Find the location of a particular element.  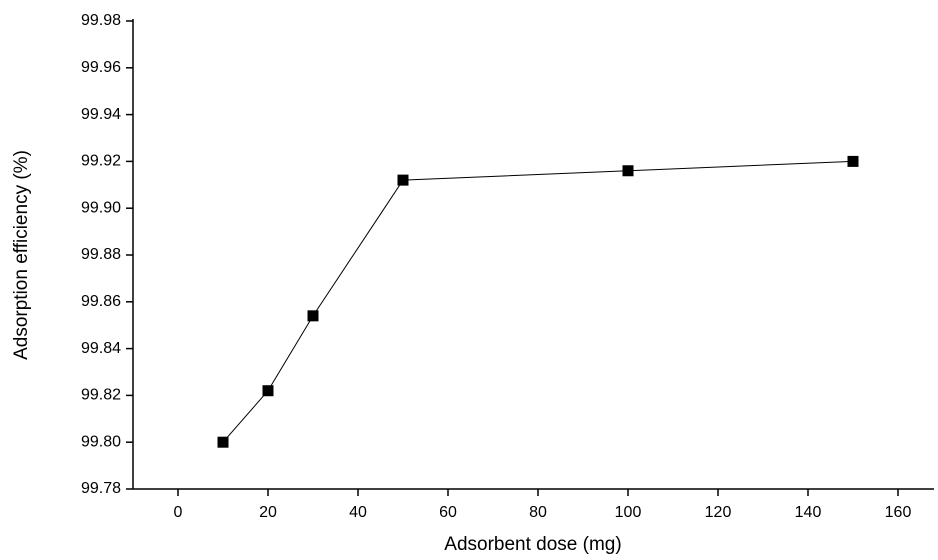

y-axis-title: Adsorption efficiency (%) is located at coordinates (21, 255).